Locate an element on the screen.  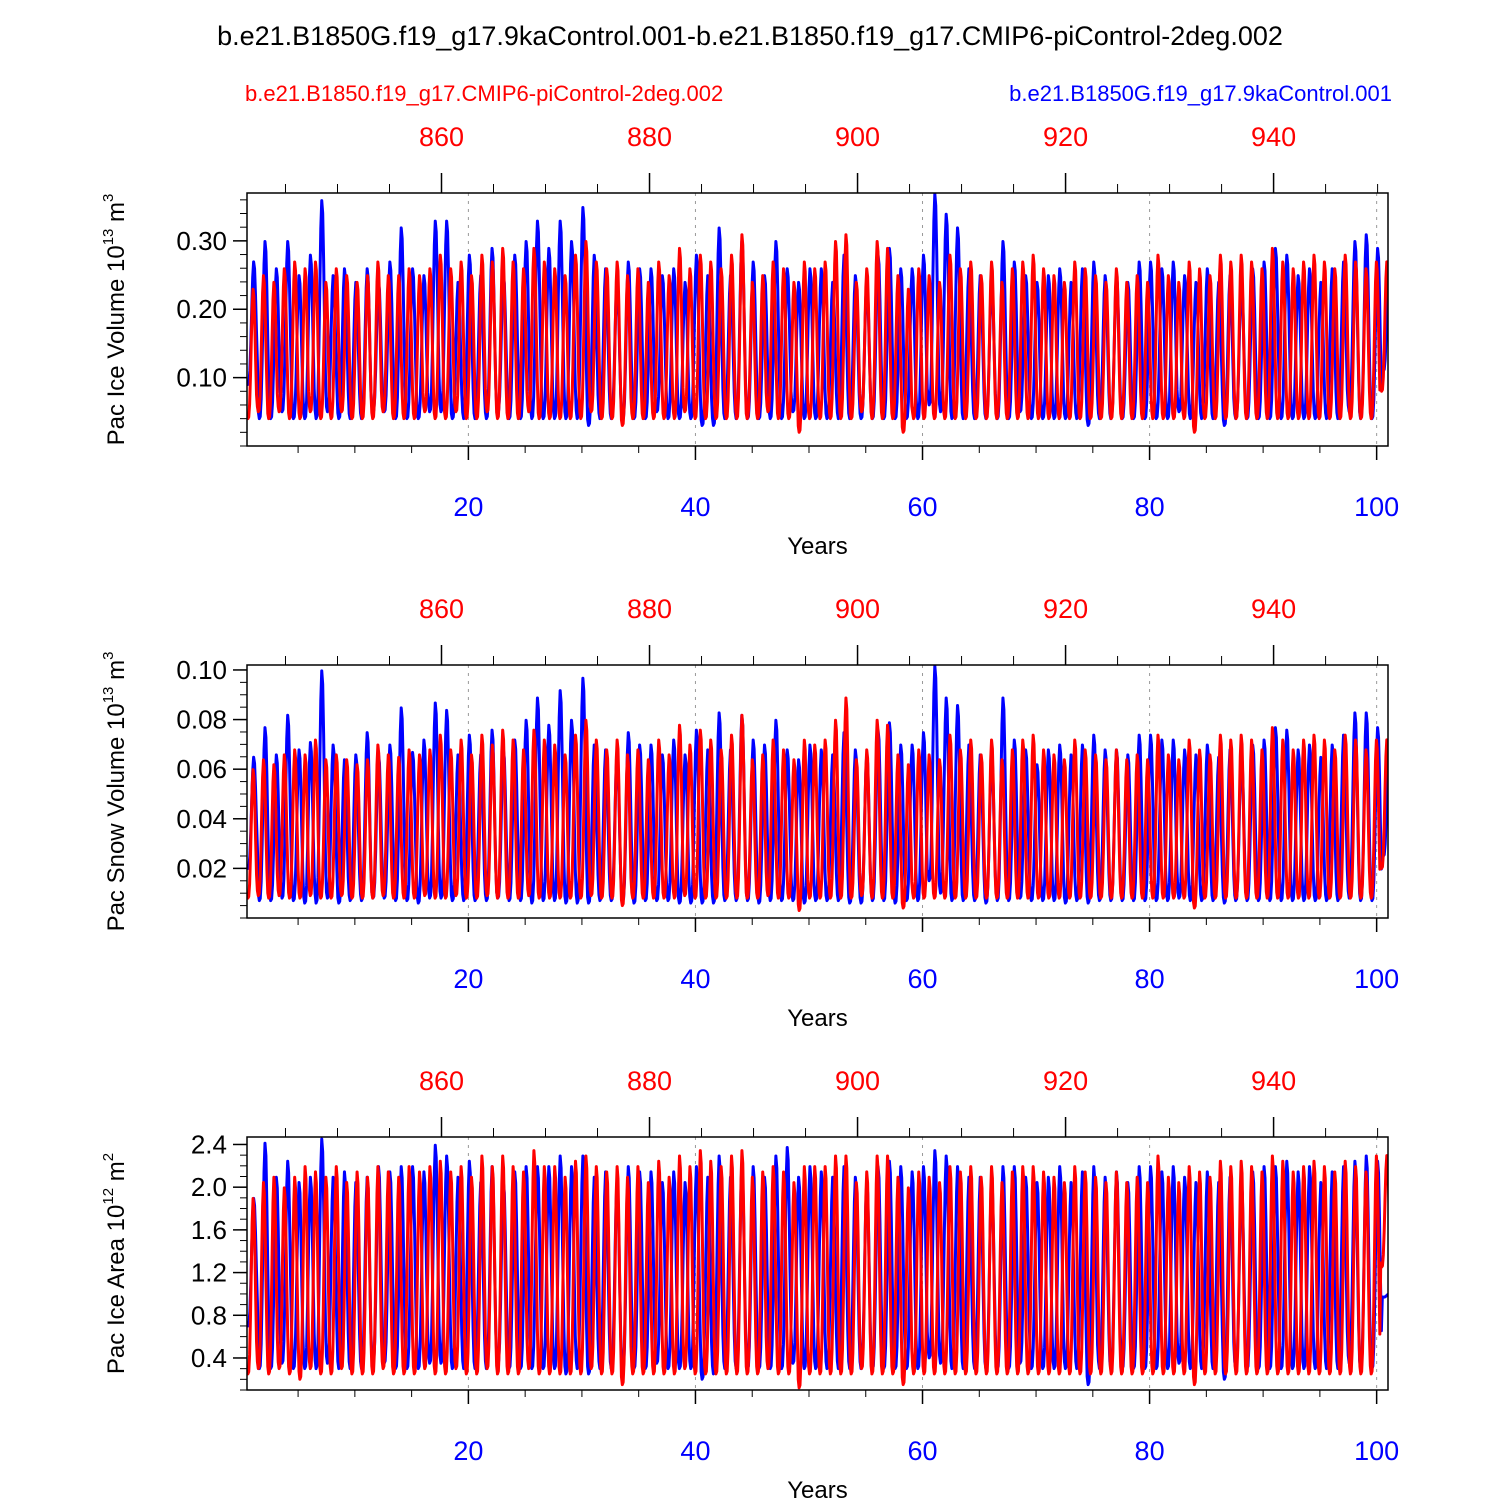
y-tick-label: 0.08 is located at coordinates (201, 720).